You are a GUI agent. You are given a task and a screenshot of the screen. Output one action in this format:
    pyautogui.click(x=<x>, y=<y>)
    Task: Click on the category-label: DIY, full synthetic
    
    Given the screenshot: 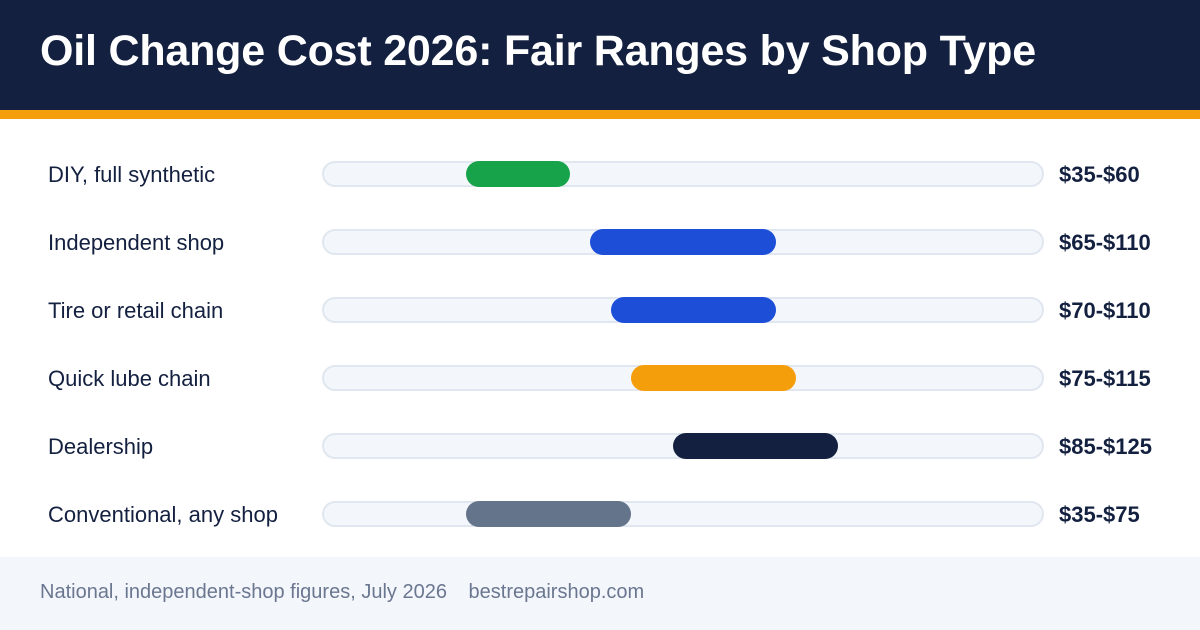 What is the action you would take?
    pyautogui.click(x=132, y=174)
    